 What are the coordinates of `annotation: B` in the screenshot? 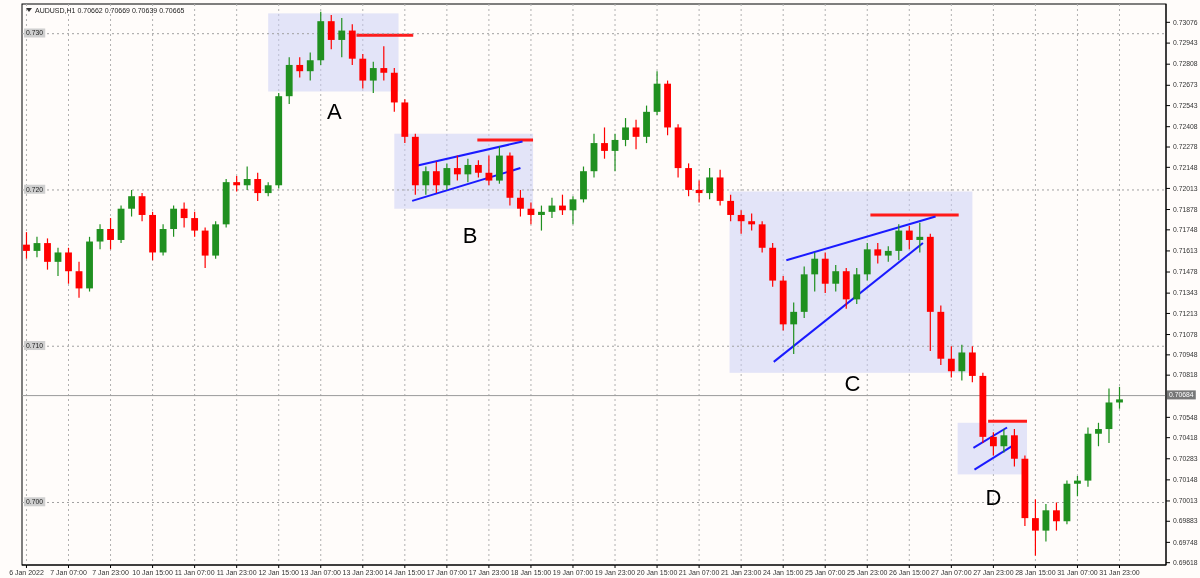 It's located at (470, 235).